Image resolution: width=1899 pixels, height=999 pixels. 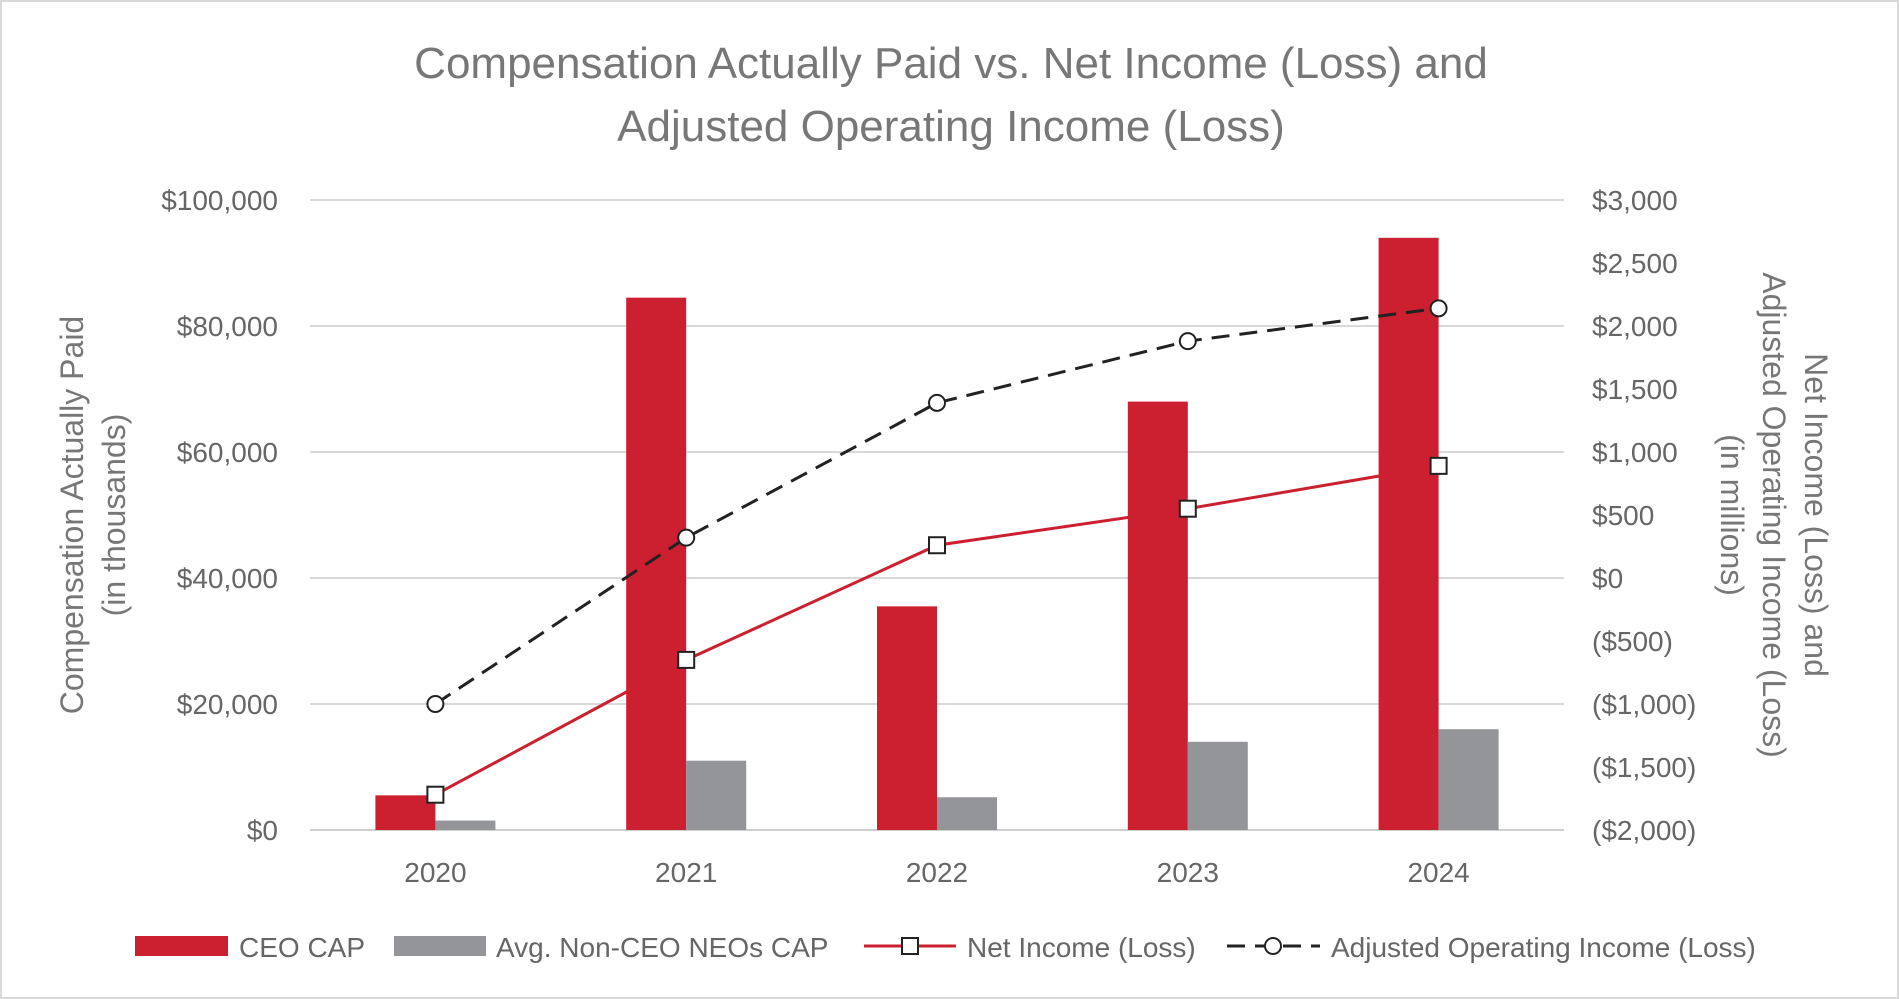 What do you see at coordinates (1816, 515) in the screenshot?
I see `right-axis-title-line: Net Income (Loss) and` at bounding box center [1816, 515].